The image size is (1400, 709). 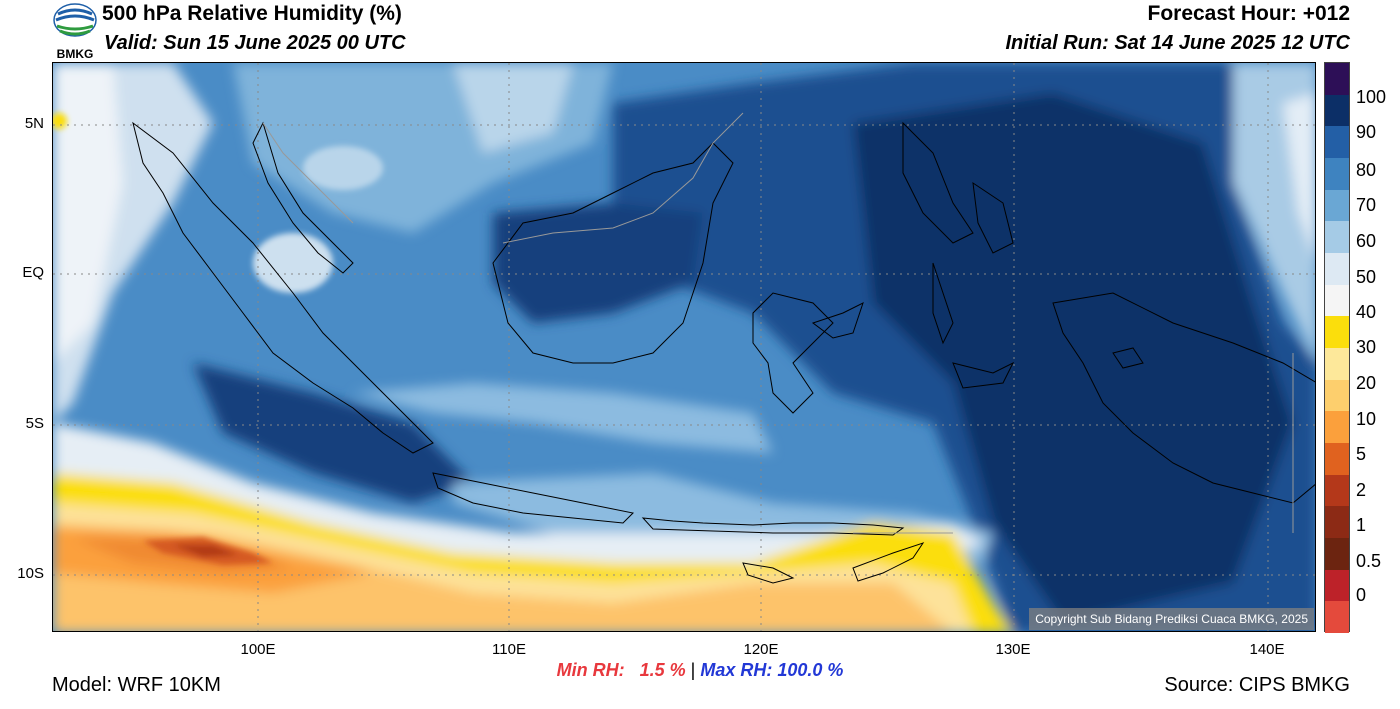 I want to click on max-rh-value: 100.0 %, so click(x=810, y=670).